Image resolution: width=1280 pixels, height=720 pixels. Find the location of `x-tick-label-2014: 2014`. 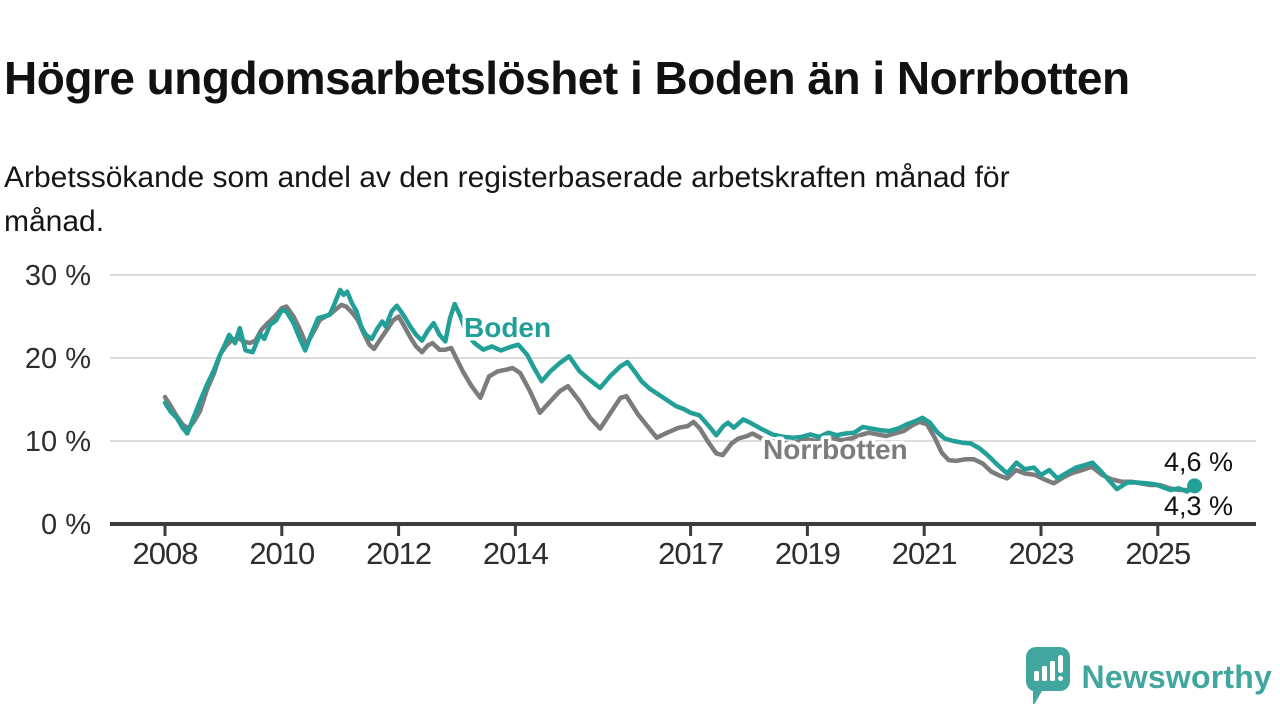

x-tick-label-2014: 2014 is located at coordinates (516, 553).